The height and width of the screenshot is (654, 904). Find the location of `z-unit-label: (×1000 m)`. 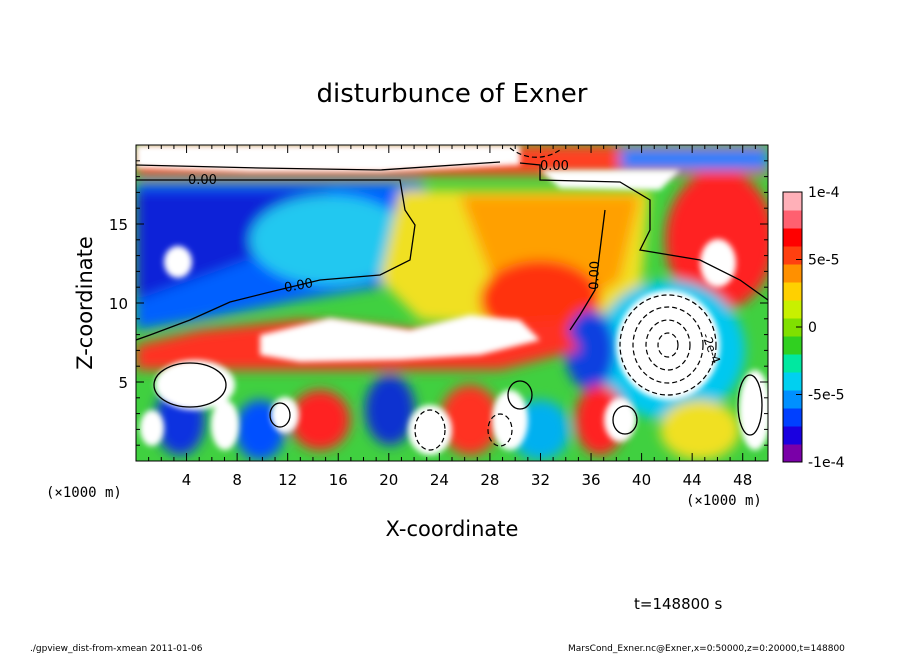

z-unit-label: (×1000 m) is located at coordinates (84, 493).